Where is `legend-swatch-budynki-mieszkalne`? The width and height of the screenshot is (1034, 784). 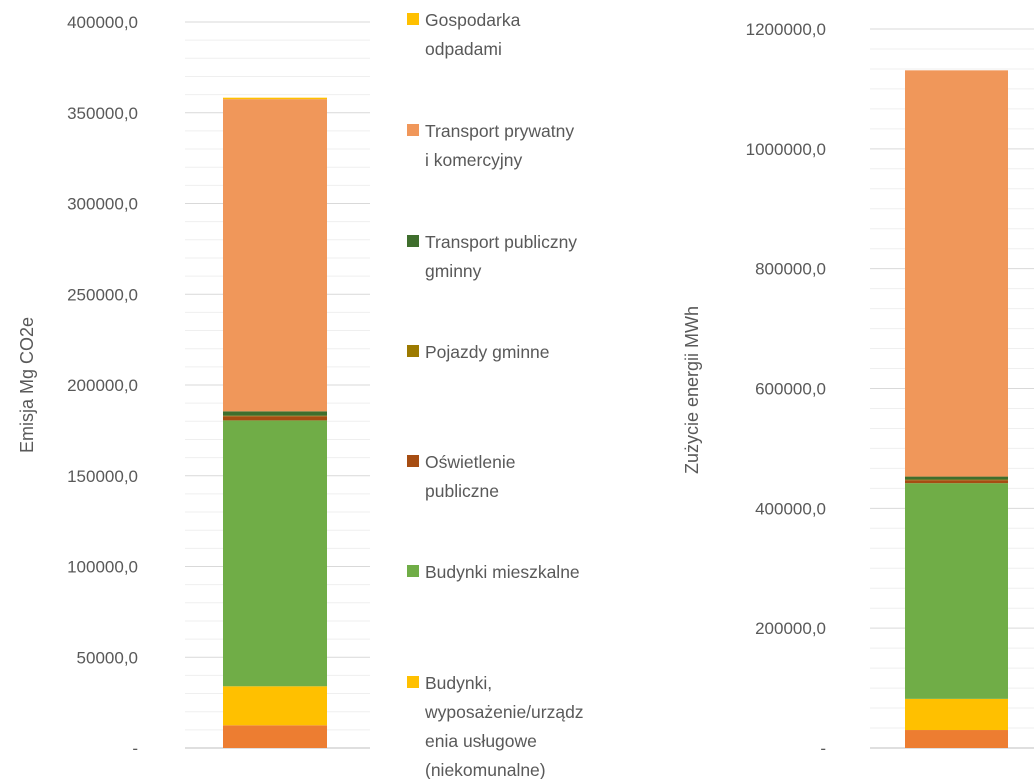 legend-swatch-budynki-mieszkalne is located at coordinates (413, 571).